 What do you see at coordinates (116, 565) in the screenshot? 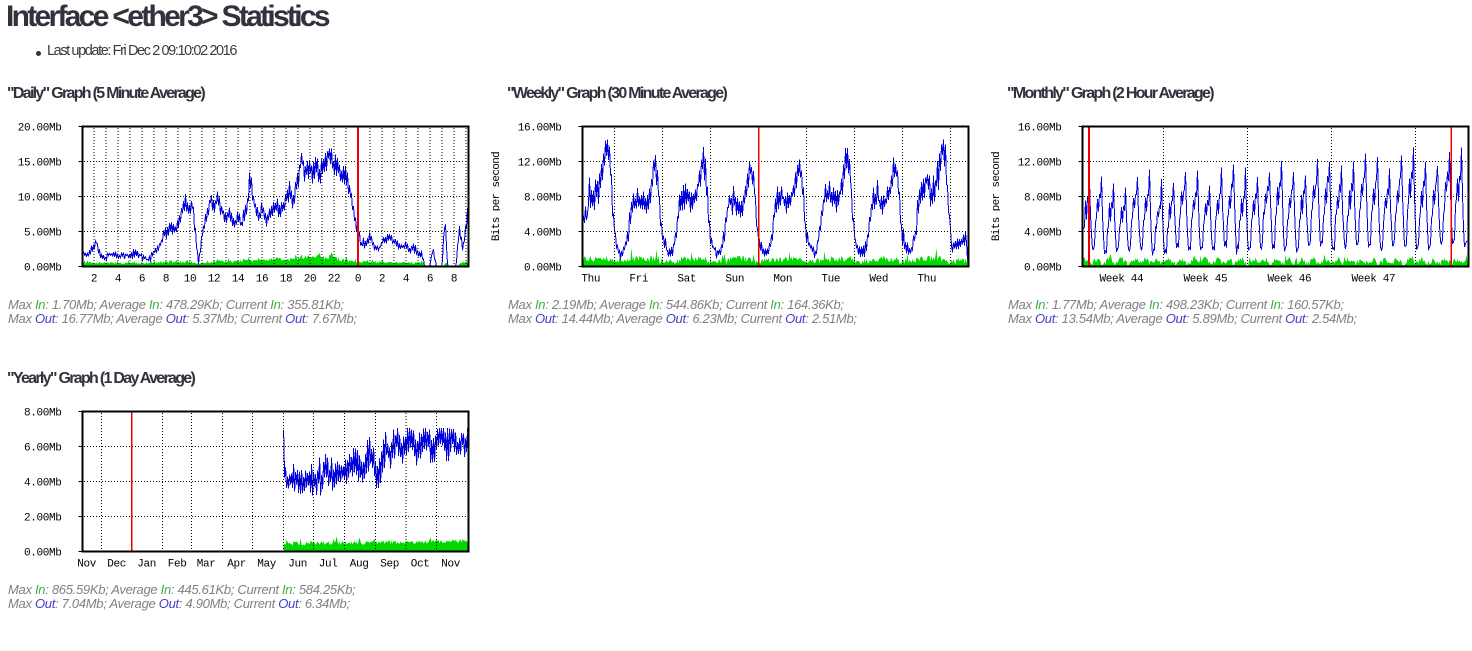
I see `svg-text: Dec` at bounding box center [116, 565].